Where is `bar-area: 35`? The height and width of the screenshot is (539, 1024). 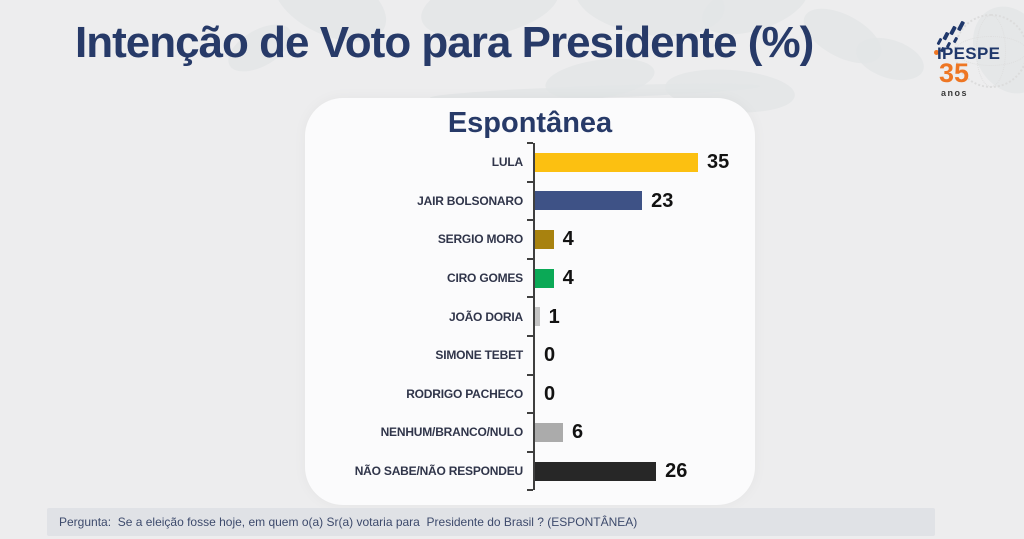 bar-area: 35 is located at coordinates (641, 162).